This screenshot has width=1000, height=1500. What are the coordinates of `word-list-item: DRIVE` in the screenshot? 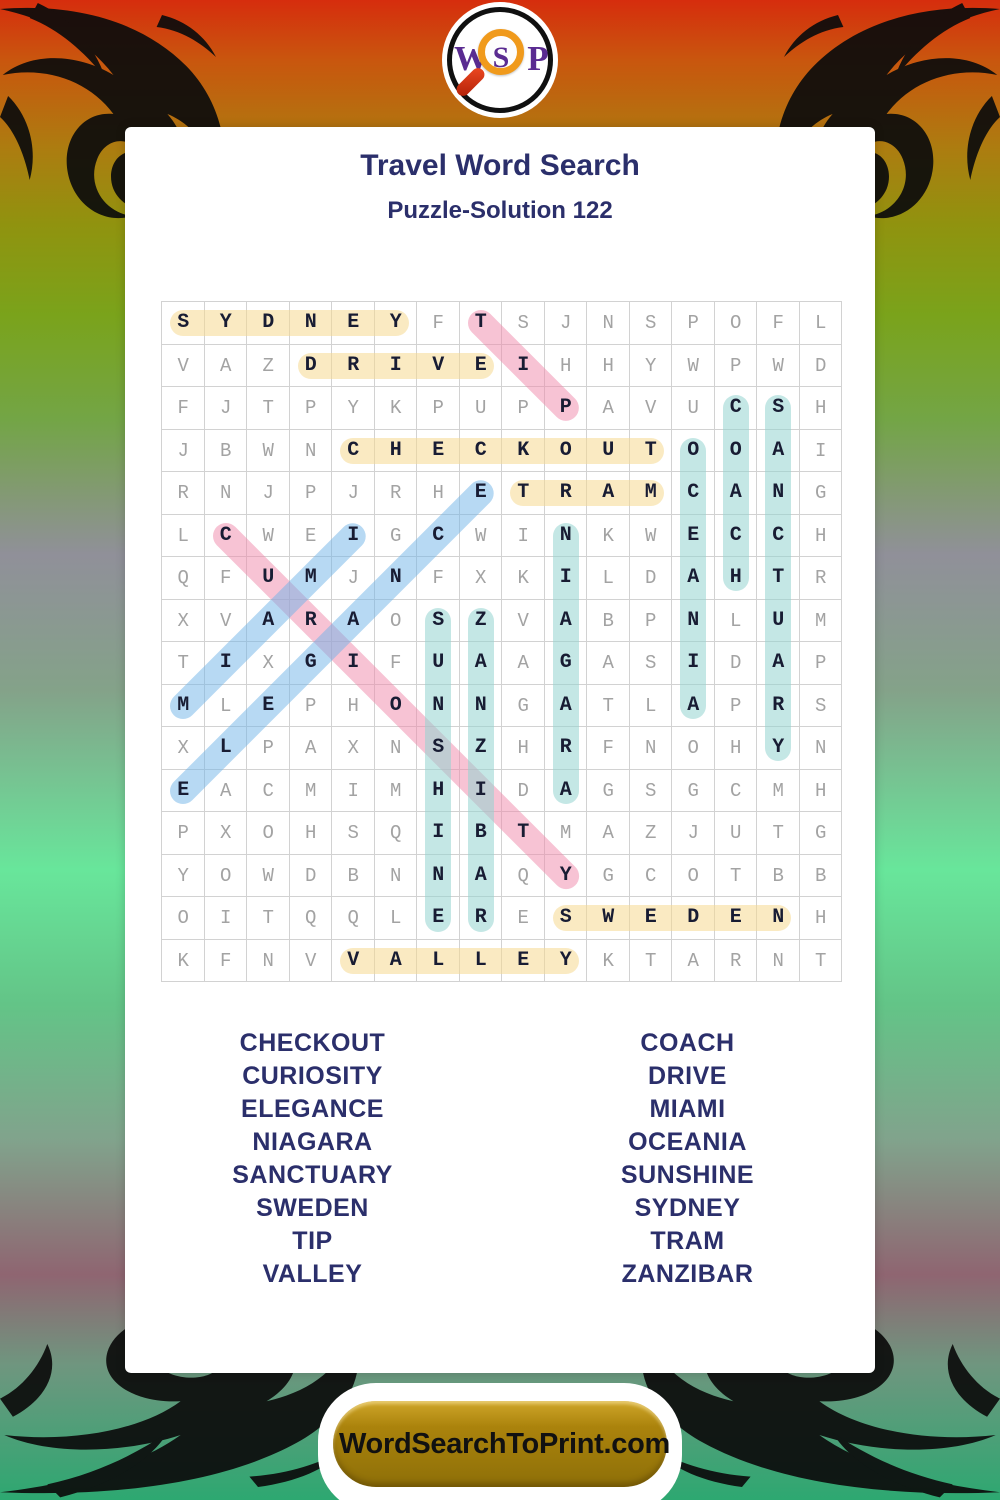 It's located at (687, 1076).